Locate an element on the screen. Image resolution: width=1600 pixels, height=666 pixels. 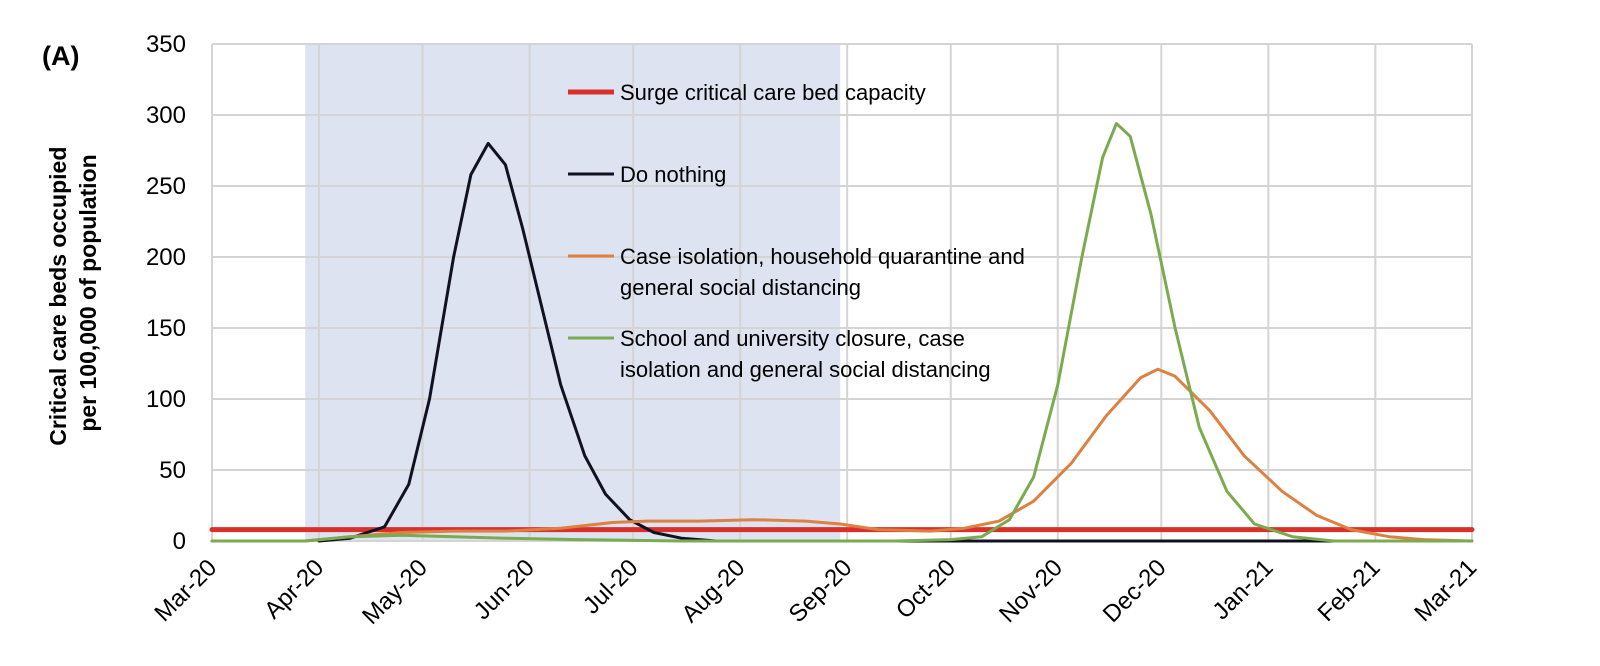
y-tick-label: 100 is located at coordinates (166, 399).